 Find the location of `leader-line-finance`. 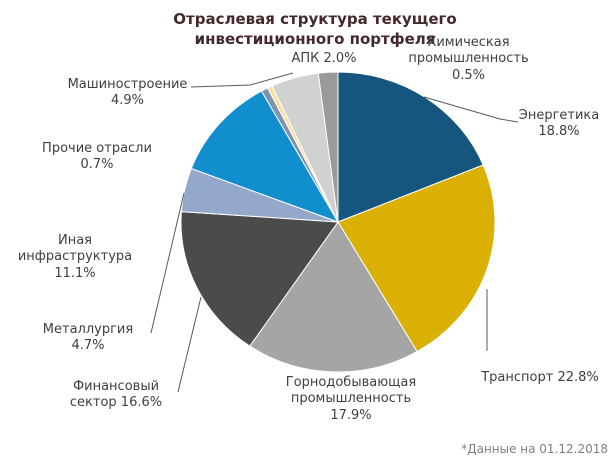

leader-line-finance is located at coordinates (189, 344).